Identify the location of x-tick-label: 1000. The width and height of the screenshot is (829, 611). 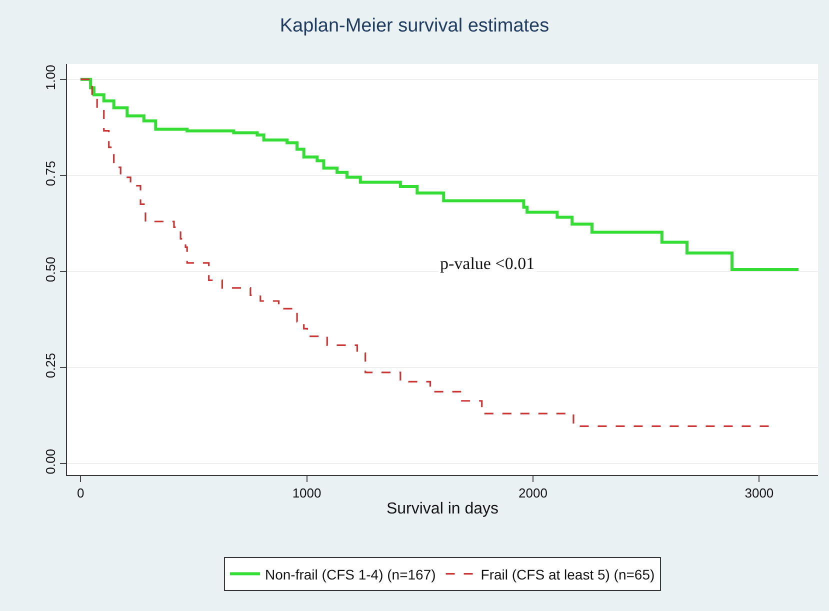
(307, 493).